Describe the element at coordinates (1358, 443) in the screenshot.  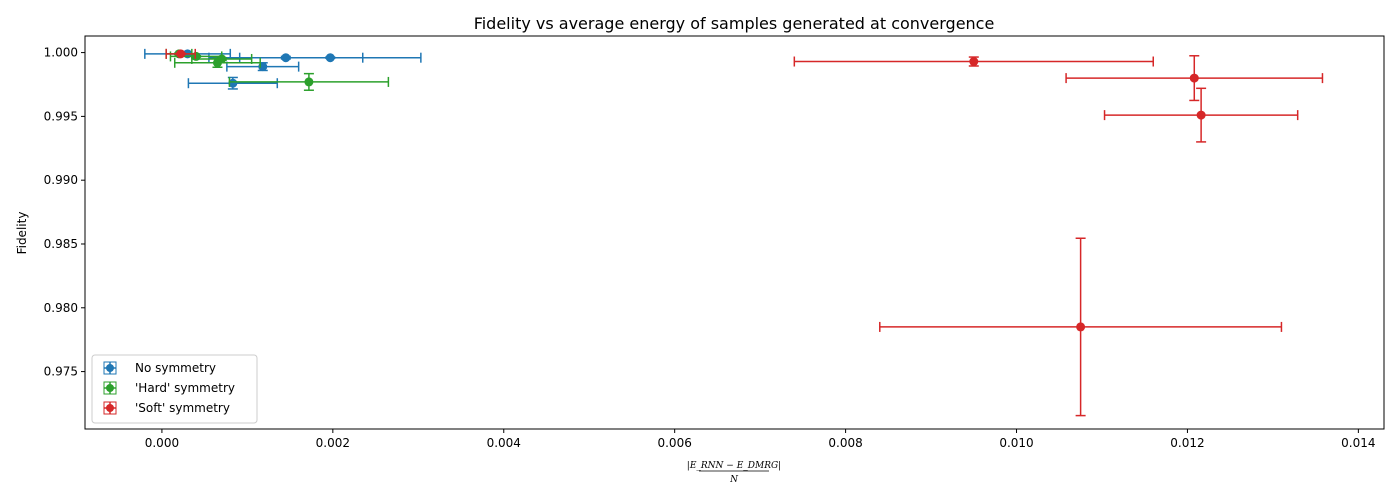
I see `x-tick-label: 0.014` at that location.